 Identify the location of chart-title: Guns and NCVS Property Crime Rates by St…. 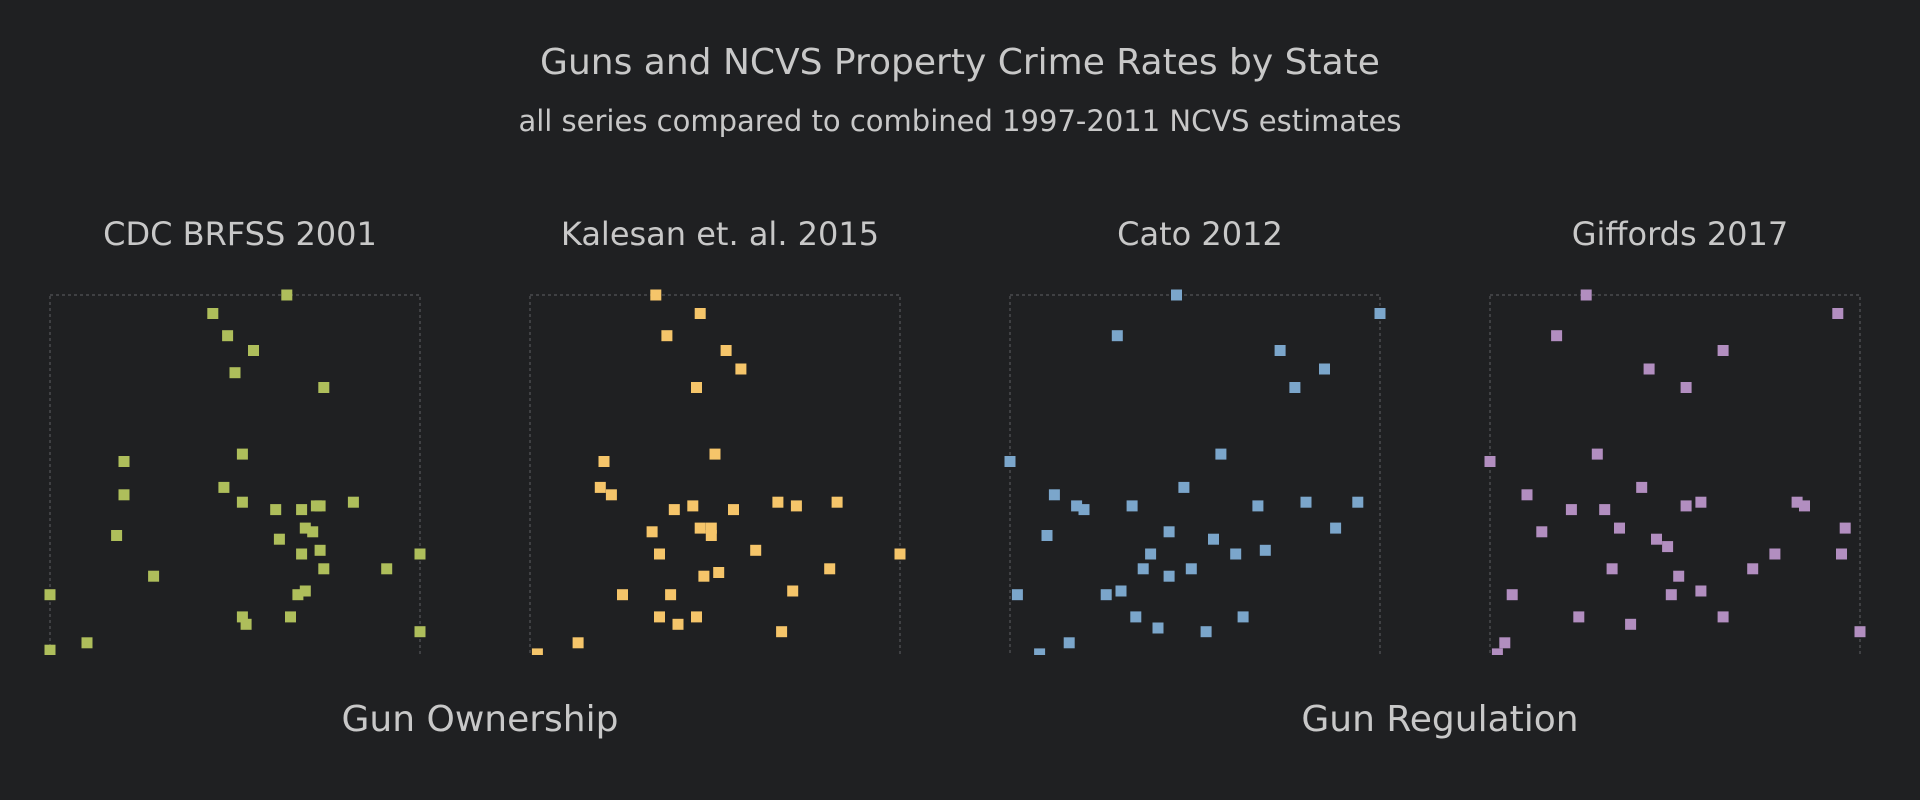
(960, 62).